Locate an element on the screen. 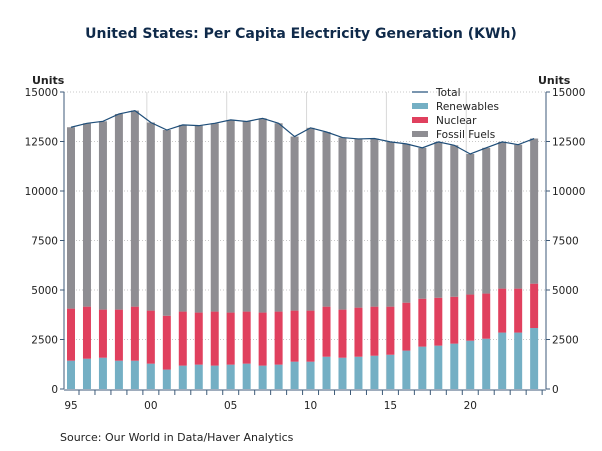 Image resolution: width=602 pixels, height=451 pixels. right-tick-label: 2500 is located at coordinates (565, 341).